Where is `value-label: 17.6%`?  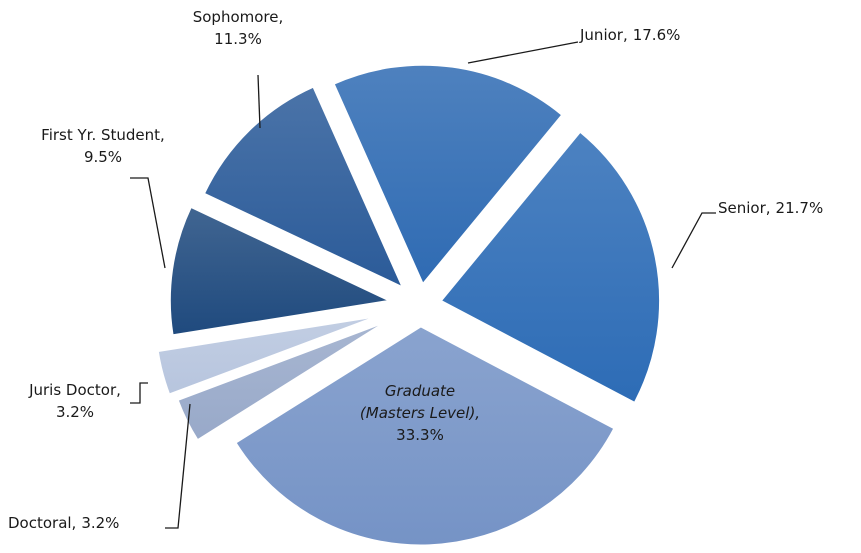 value-label: 17.6% is located at coordinates (657, 35).